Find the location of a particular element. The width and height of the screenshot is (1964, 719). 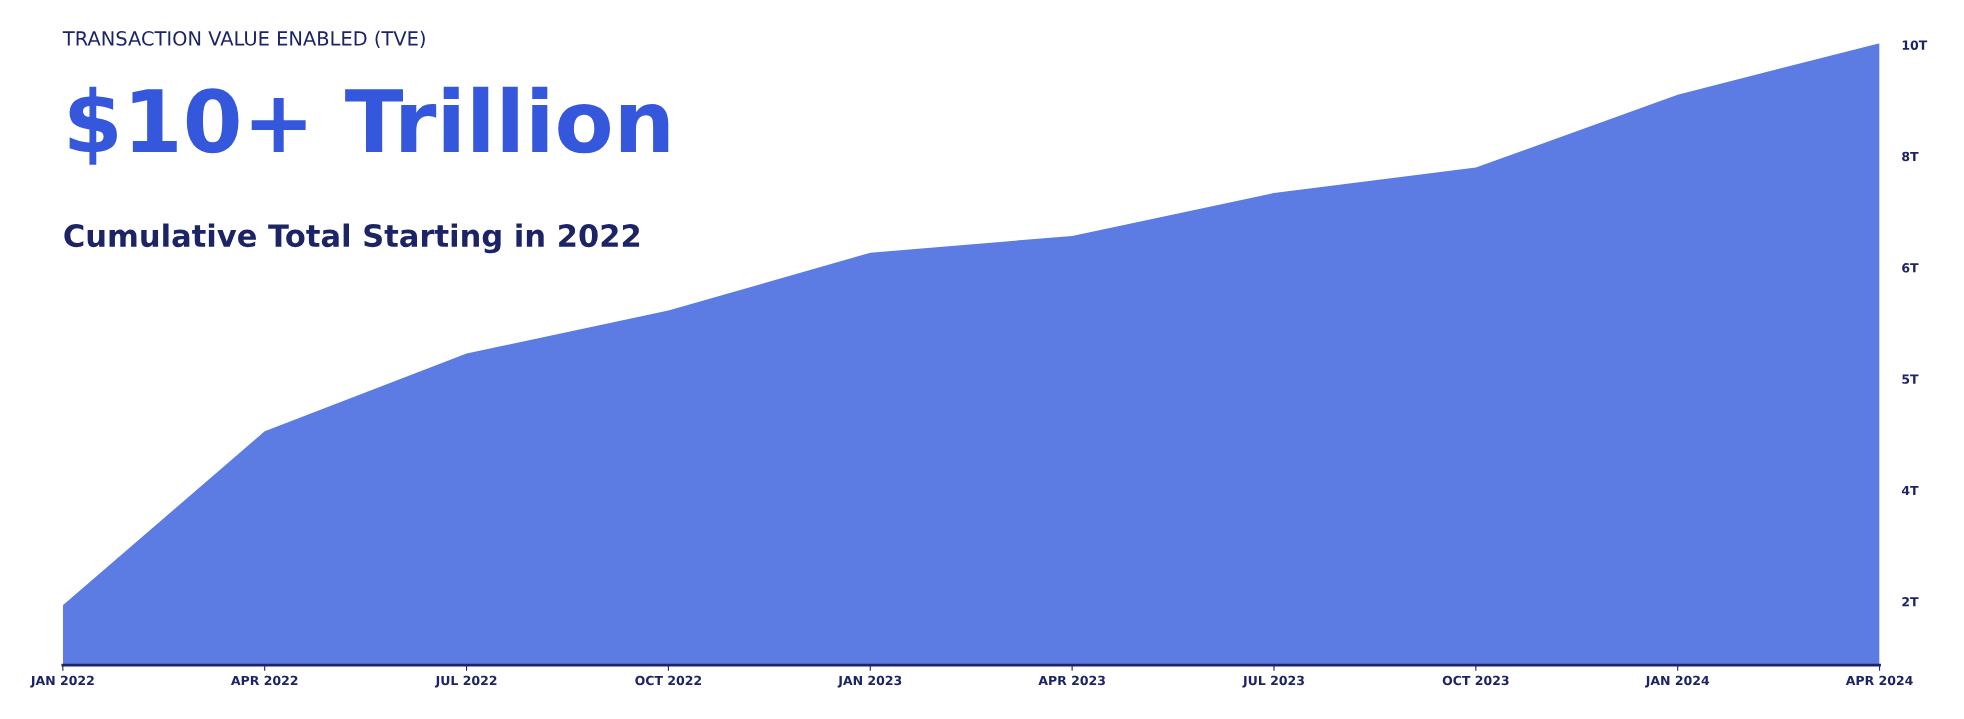

x-tick-label: OCT 2022 is located at coordinates (668, 680).